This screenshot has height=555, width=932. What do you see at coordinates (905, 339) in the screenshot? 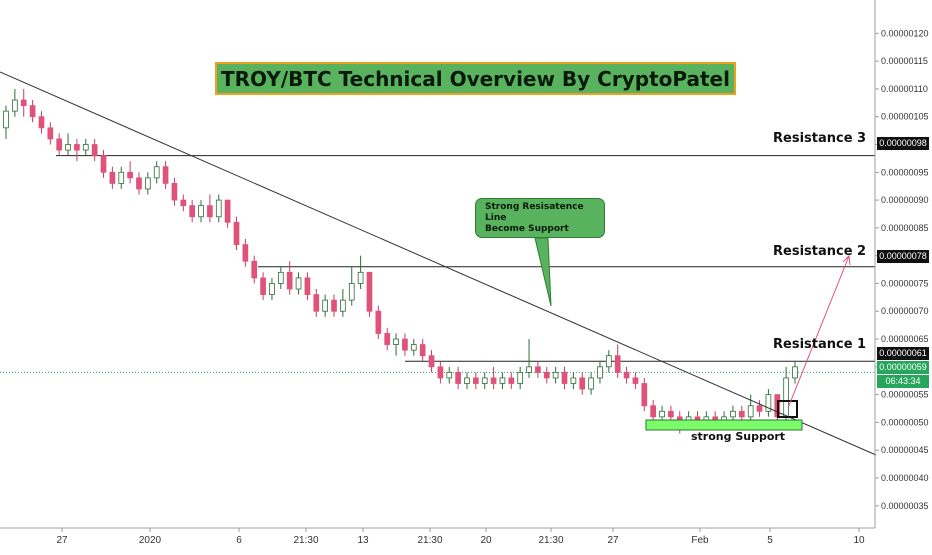
I see `y-tick-label: 0.00000065` at bounding box center [905, 339].